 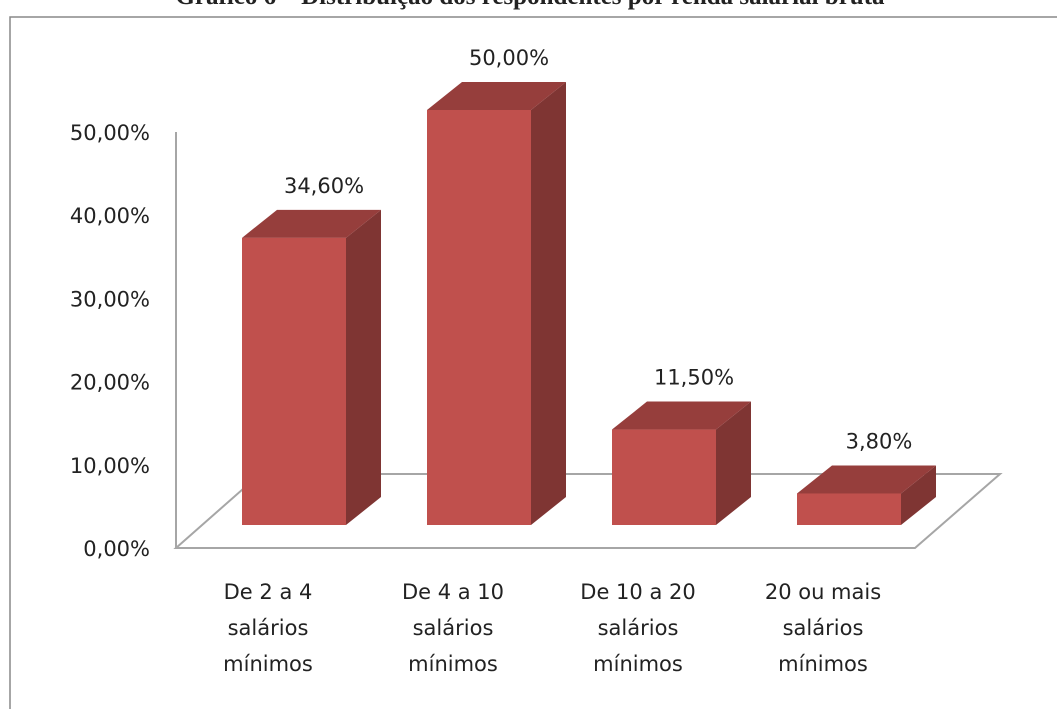 I want to click on y-tick-label: 50,00%, so click(x=110, y=133).